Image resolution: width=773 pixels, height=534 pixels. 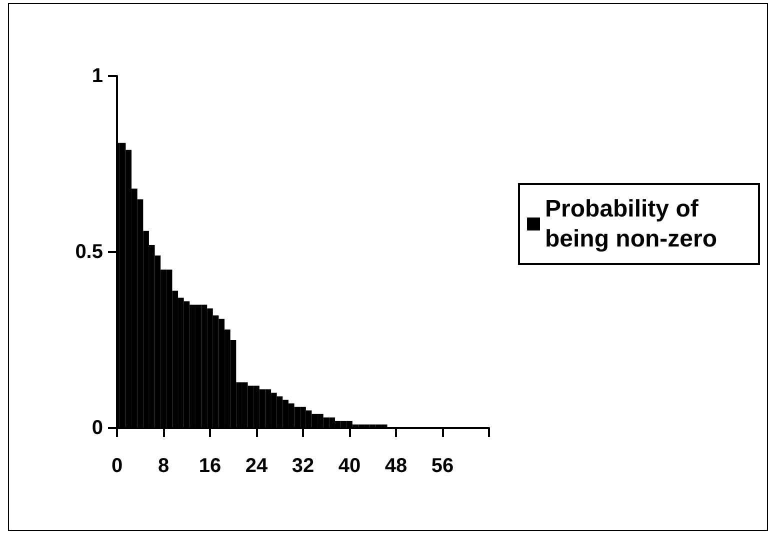 What do you see at coordinates (303, 466) in the screenshot?
I see `x-tick-label: 32` at bounding box center [303, 466].